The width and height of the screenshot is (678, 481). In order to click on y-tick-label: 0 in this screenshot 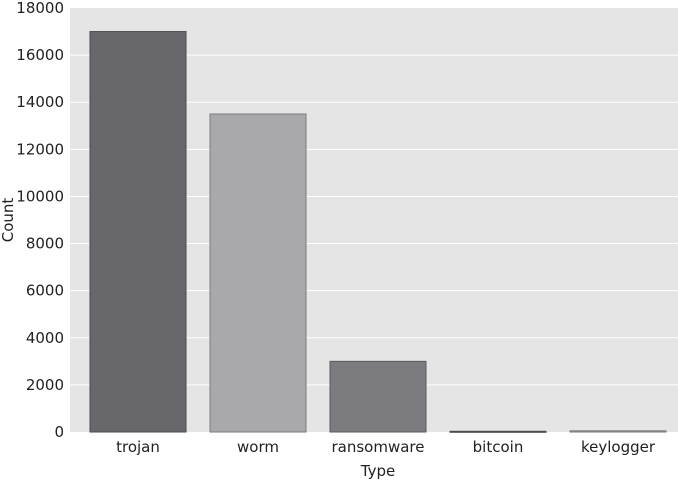, I will do `click(59, 432)`.